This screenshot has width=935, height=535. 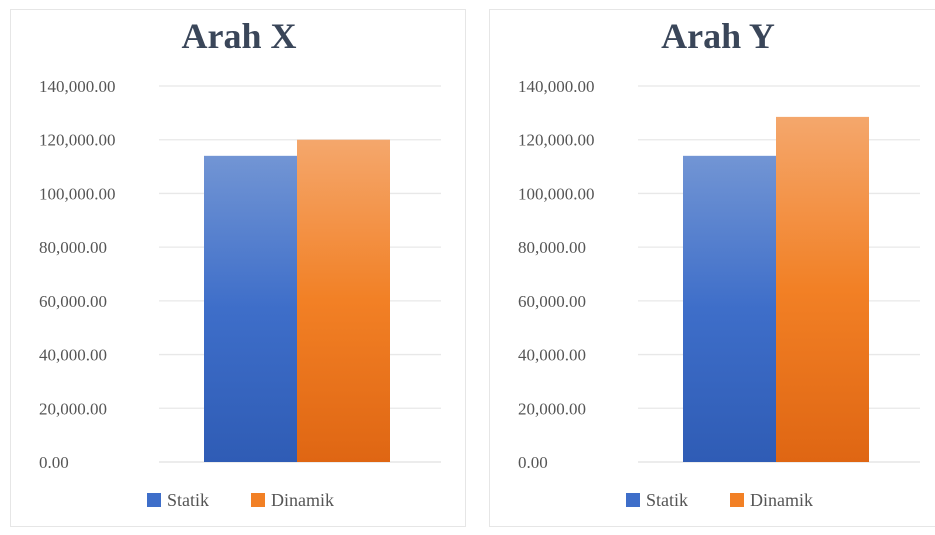 I want to click on chart-title: Arah X, so click(x=239, y=36).